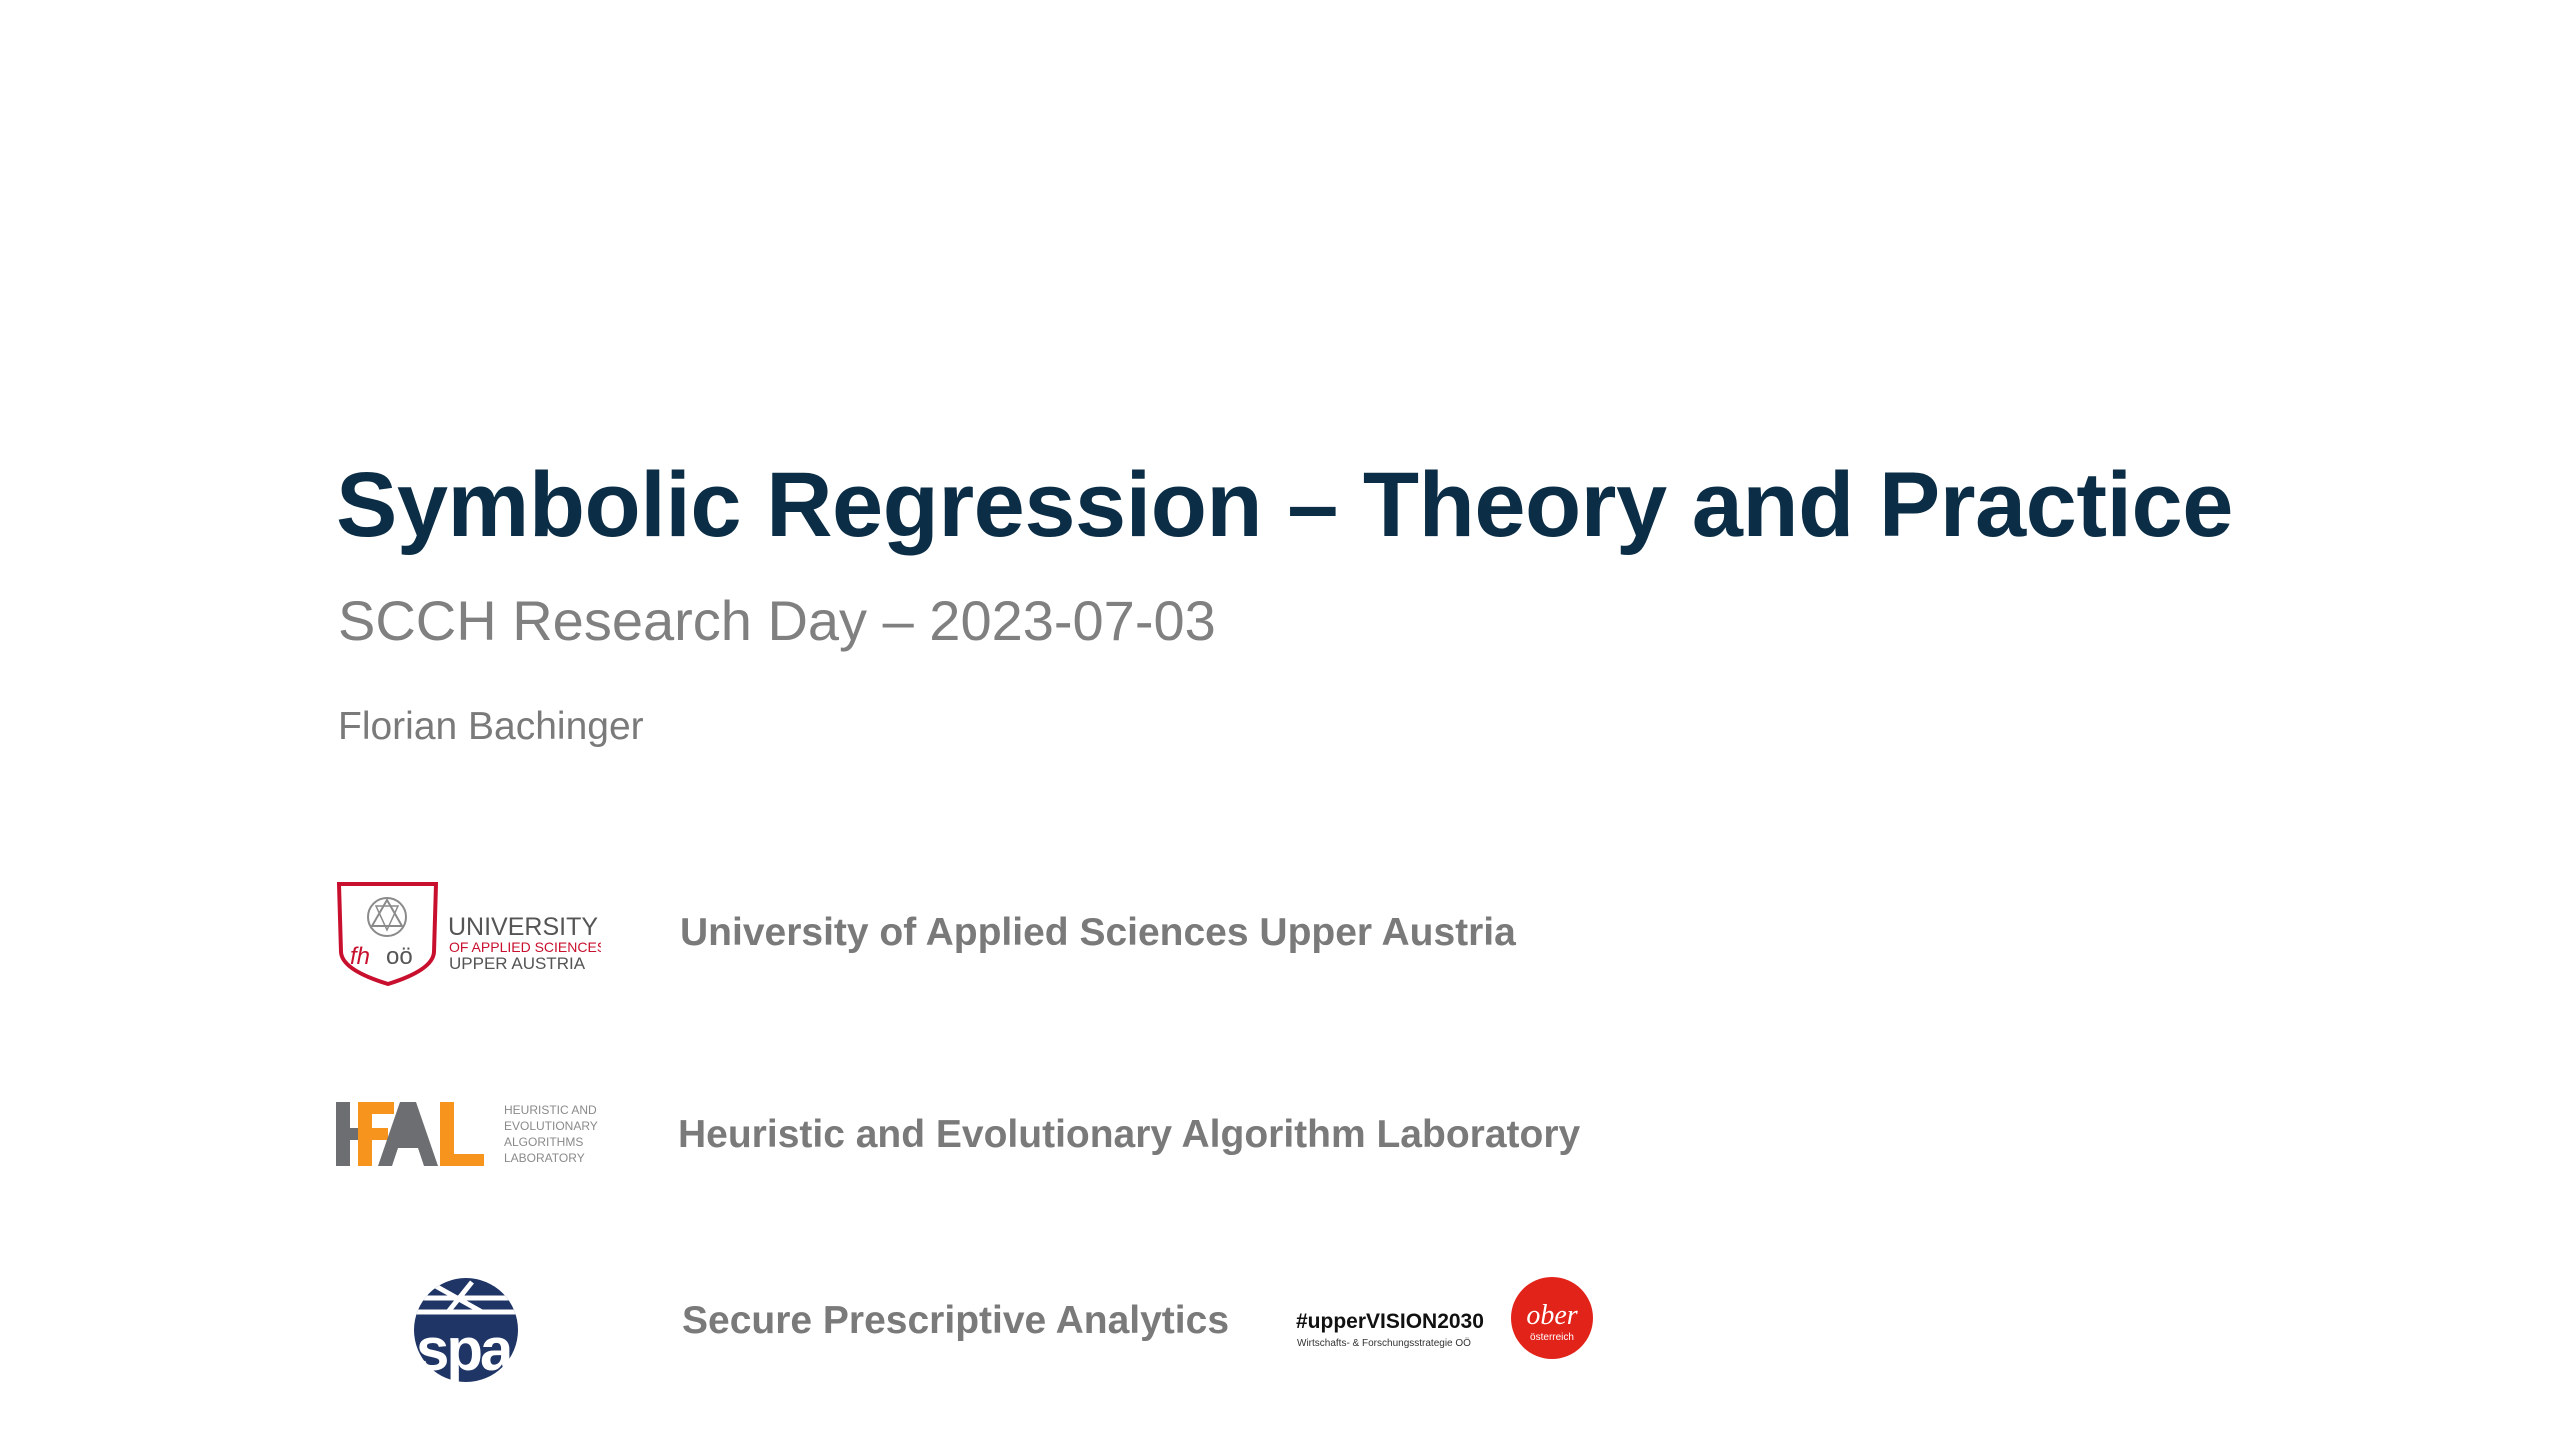 This screenshot has width=2549, height=1440. I want to click on fh-logo-line3: UPPER AUSTRIA, so click(517, 963).